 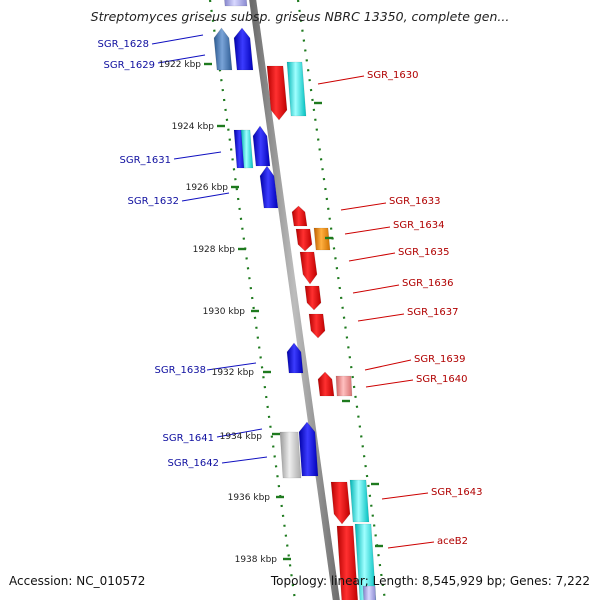 I want to click on gene-label-right: SGR_1640, so click(x=442, y=379).